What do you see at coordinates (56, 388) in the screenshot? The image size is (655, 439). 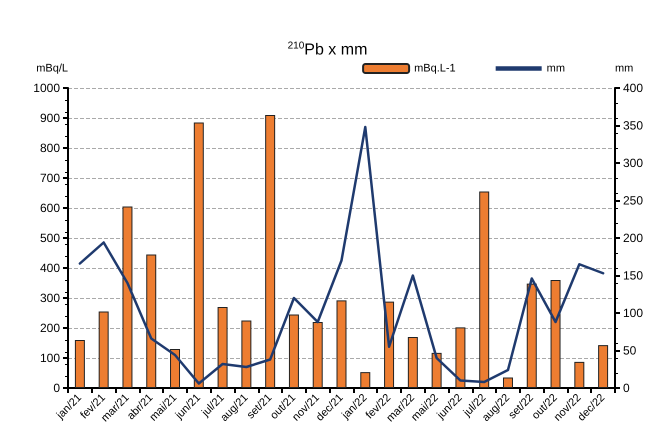 I see `y-tick-label: 0` at bounding box center [56, 388].